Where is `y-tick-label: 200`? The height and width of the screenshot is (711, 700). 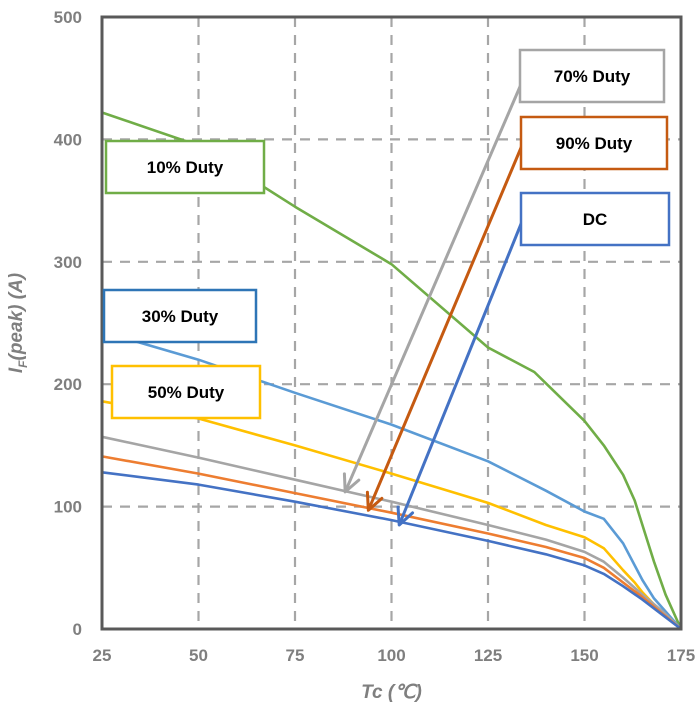
y-tick-label: 200 is located at coordinates (68, 384).